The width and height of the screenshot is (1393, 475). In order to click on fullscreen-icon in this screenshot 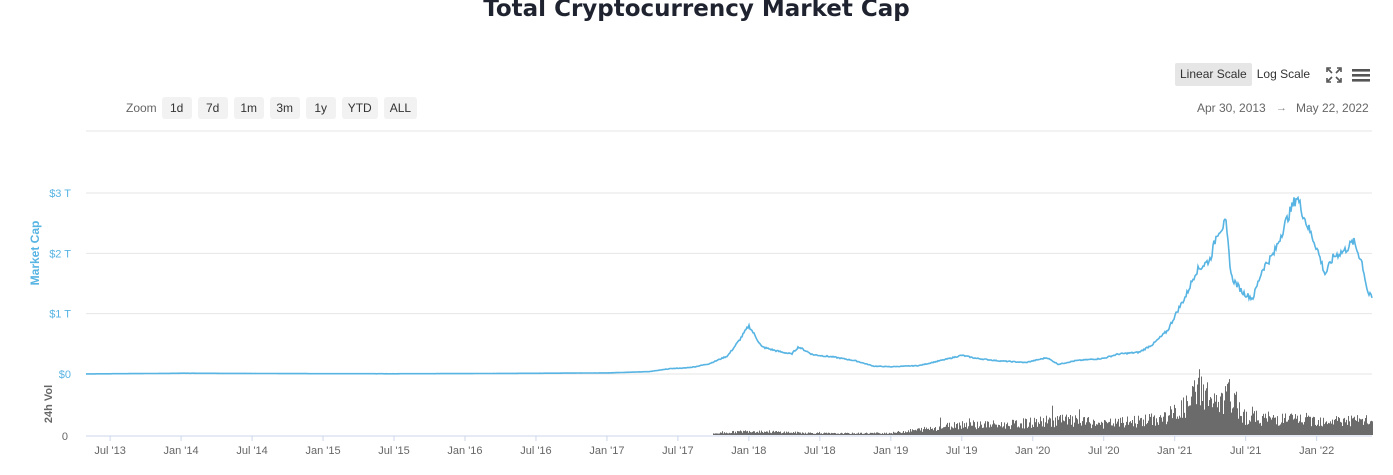, I will do `click(1334, 75)`.